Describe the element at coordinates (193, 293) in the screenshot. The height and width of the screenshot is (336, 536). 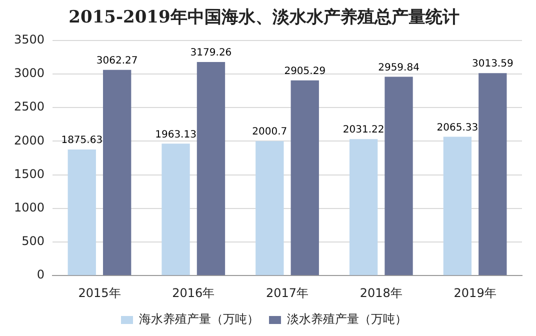
I see `x-tick-label: 2016年` at that location.